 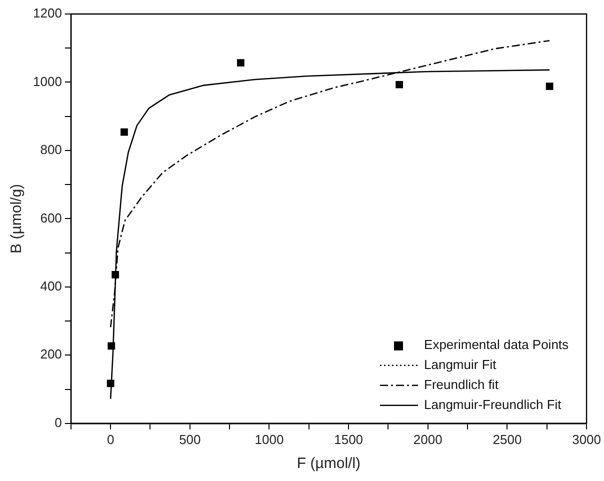 What do you see at coordinates (47, 81) in the screenshot?
I see `y-tick-label: 1000` at bounding box center [47, 81].